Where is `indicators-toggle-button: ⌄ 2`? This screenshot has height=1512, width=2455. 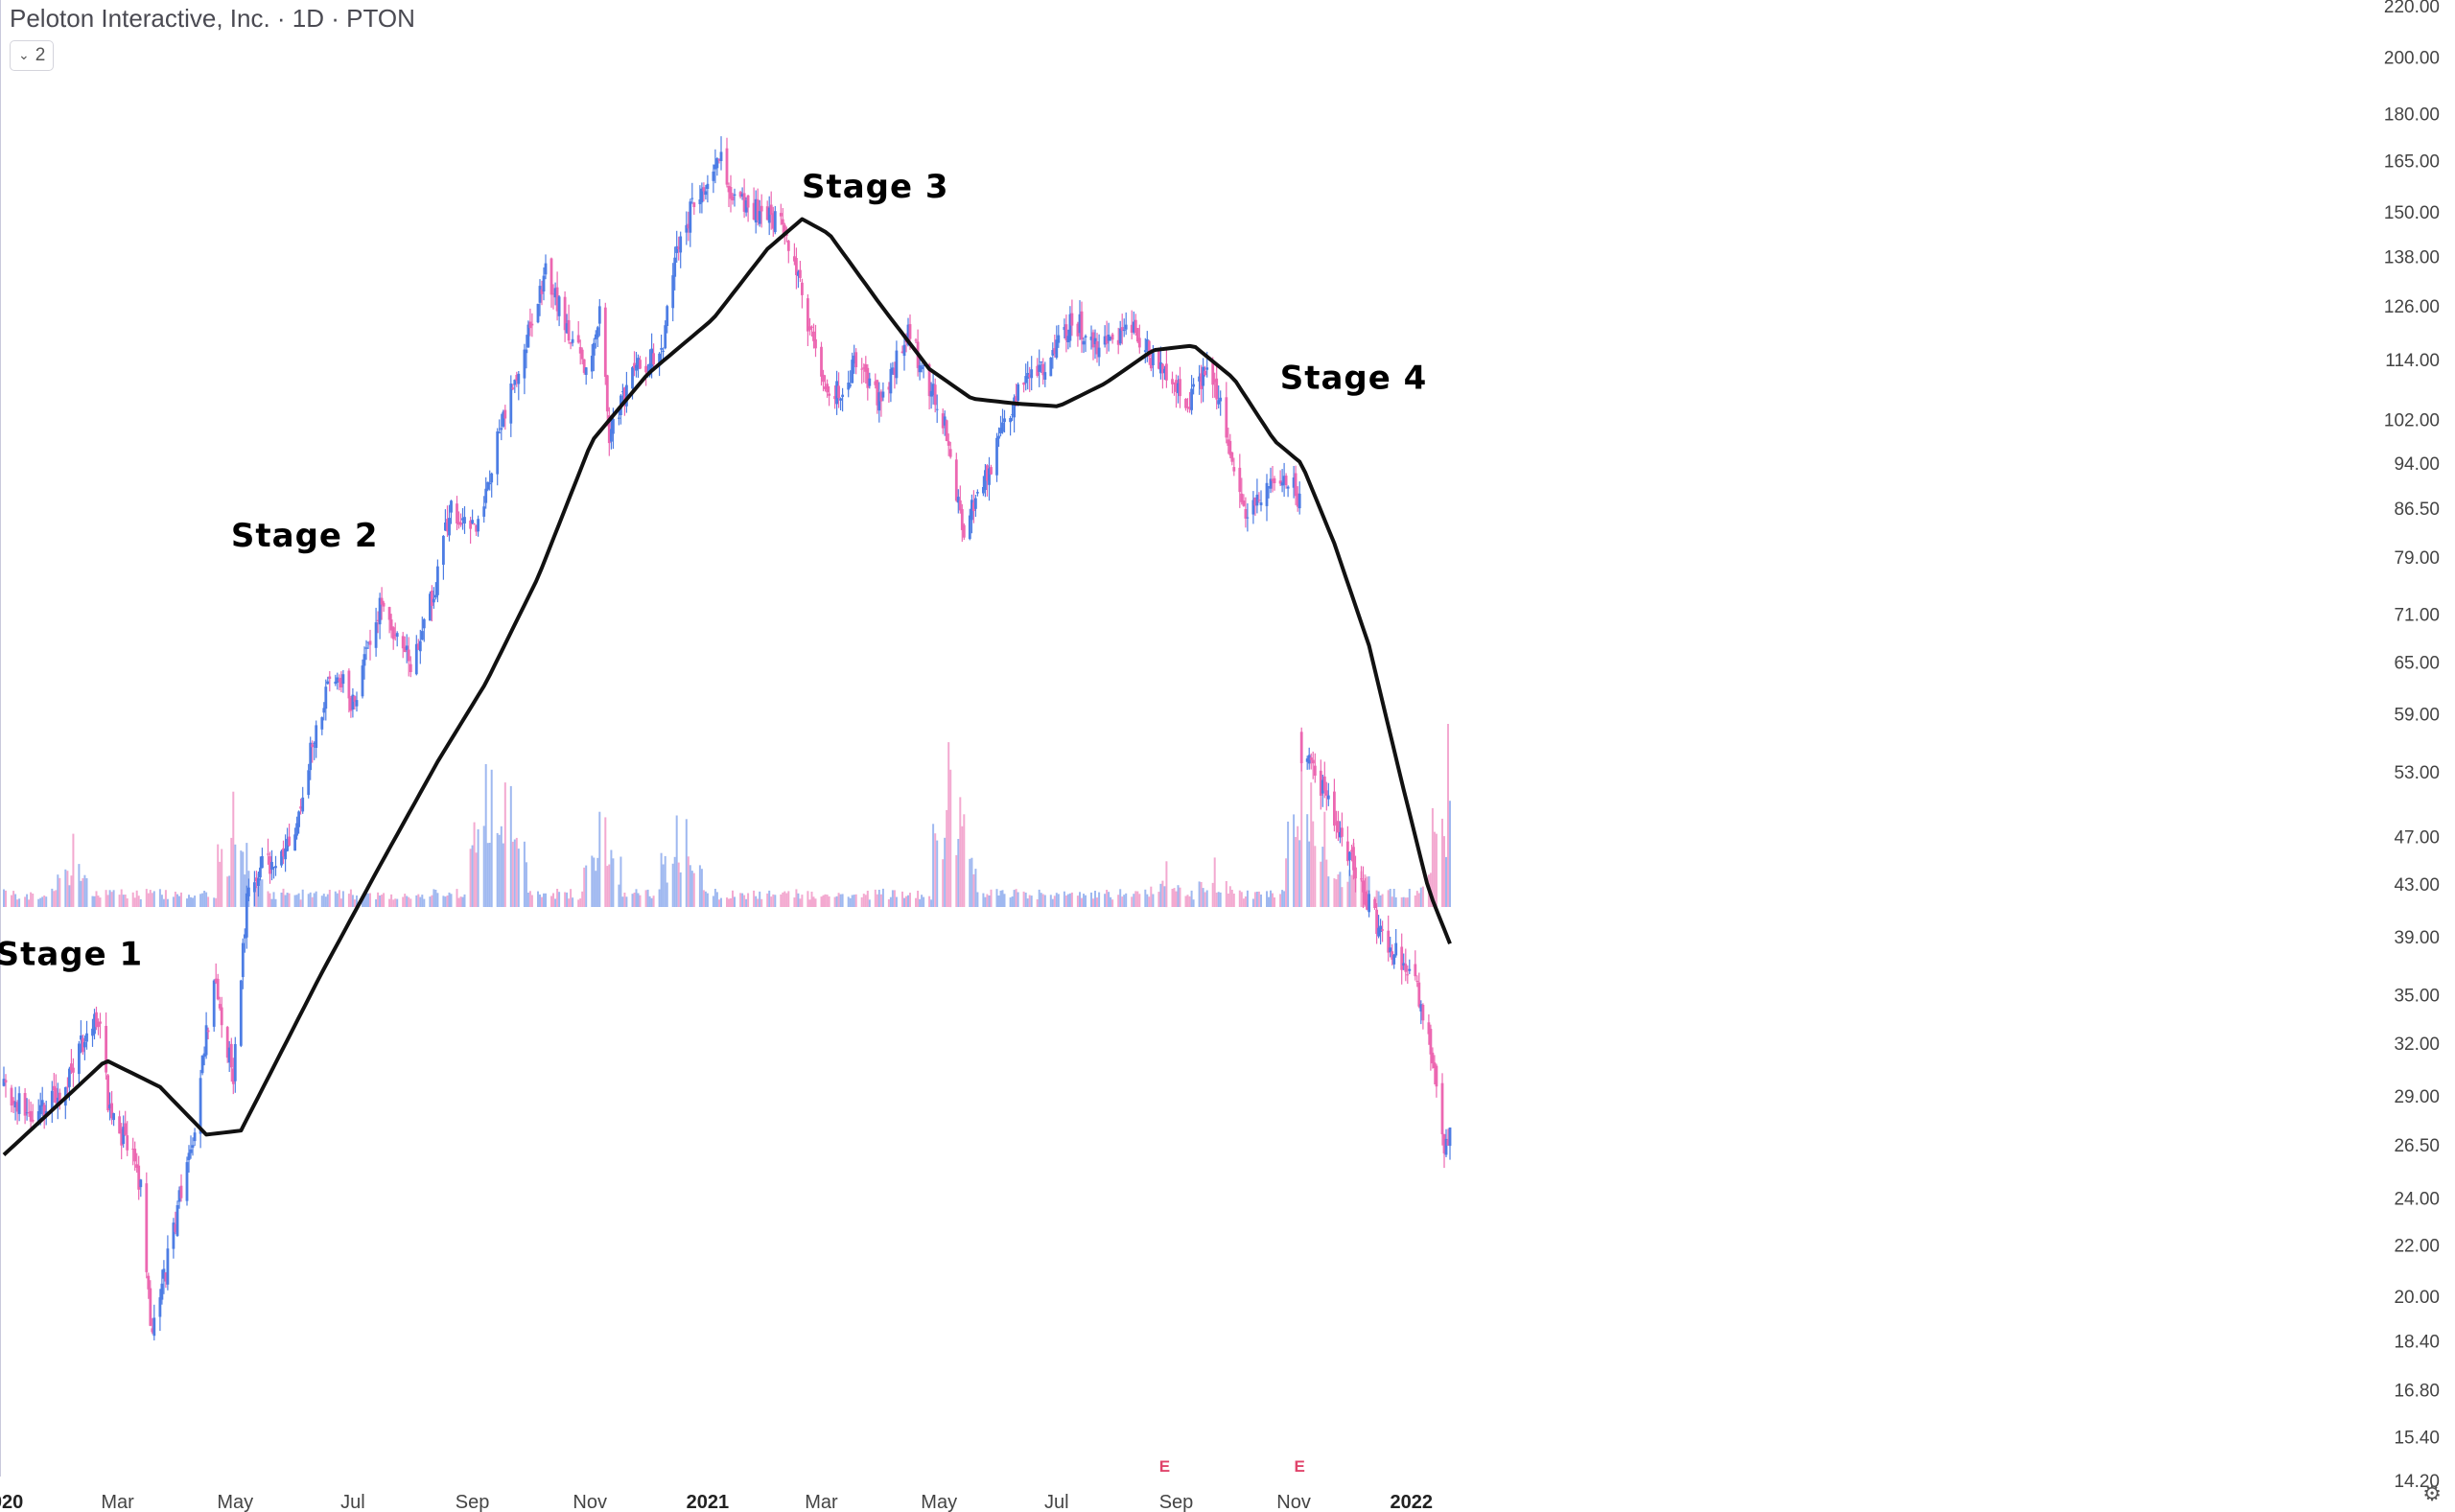
indicators-toggle-button: ⌄ 2 is located at coordinates (32, 55).